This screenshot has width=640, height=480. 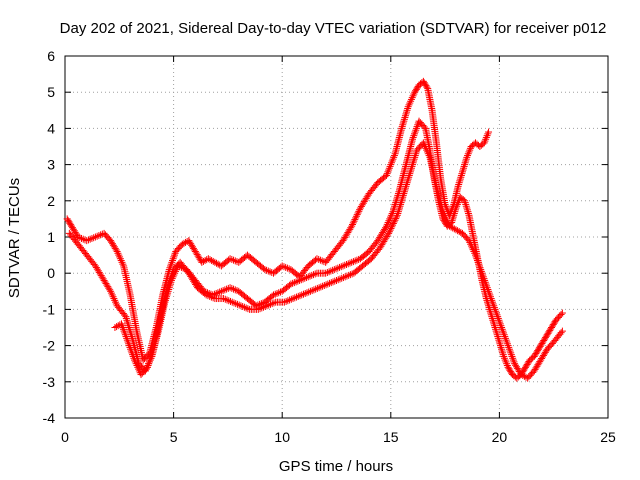 What do you see at coordinates (51, 92) in the screenshot?
I see `y-tick-label: 5` at bounding box center [51, 92].